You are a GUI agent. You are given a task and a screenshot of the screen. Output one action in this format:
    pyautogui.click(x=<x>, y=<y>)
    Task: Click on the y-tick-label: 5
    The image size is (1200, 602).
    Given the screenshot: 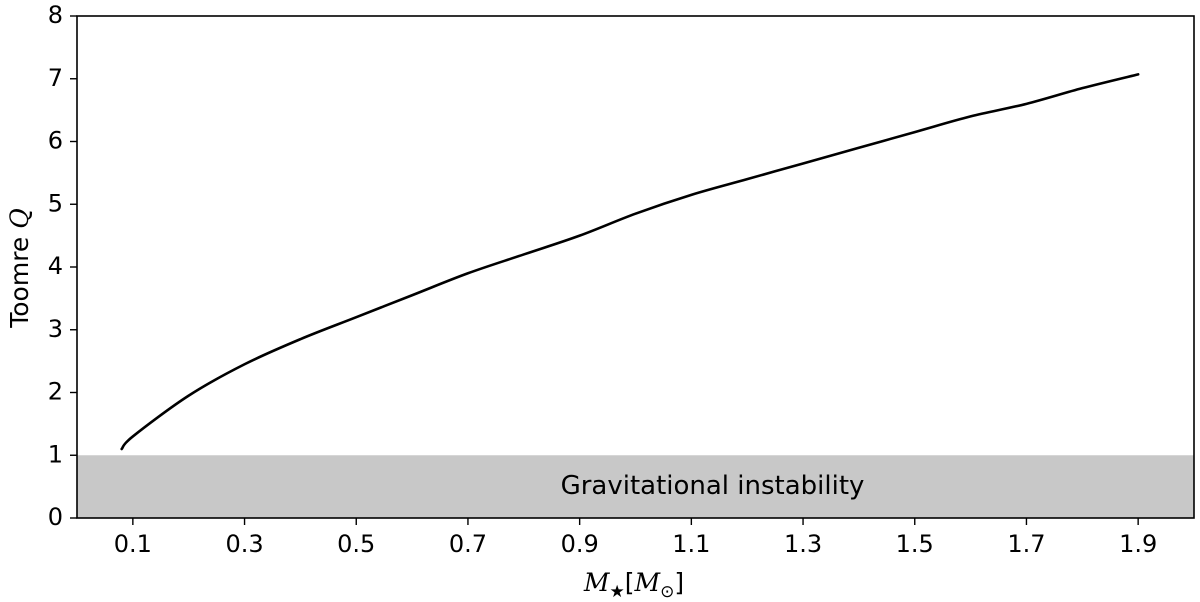 What is the action you would take?
    pyautogui.click(x=55, y=203)
    